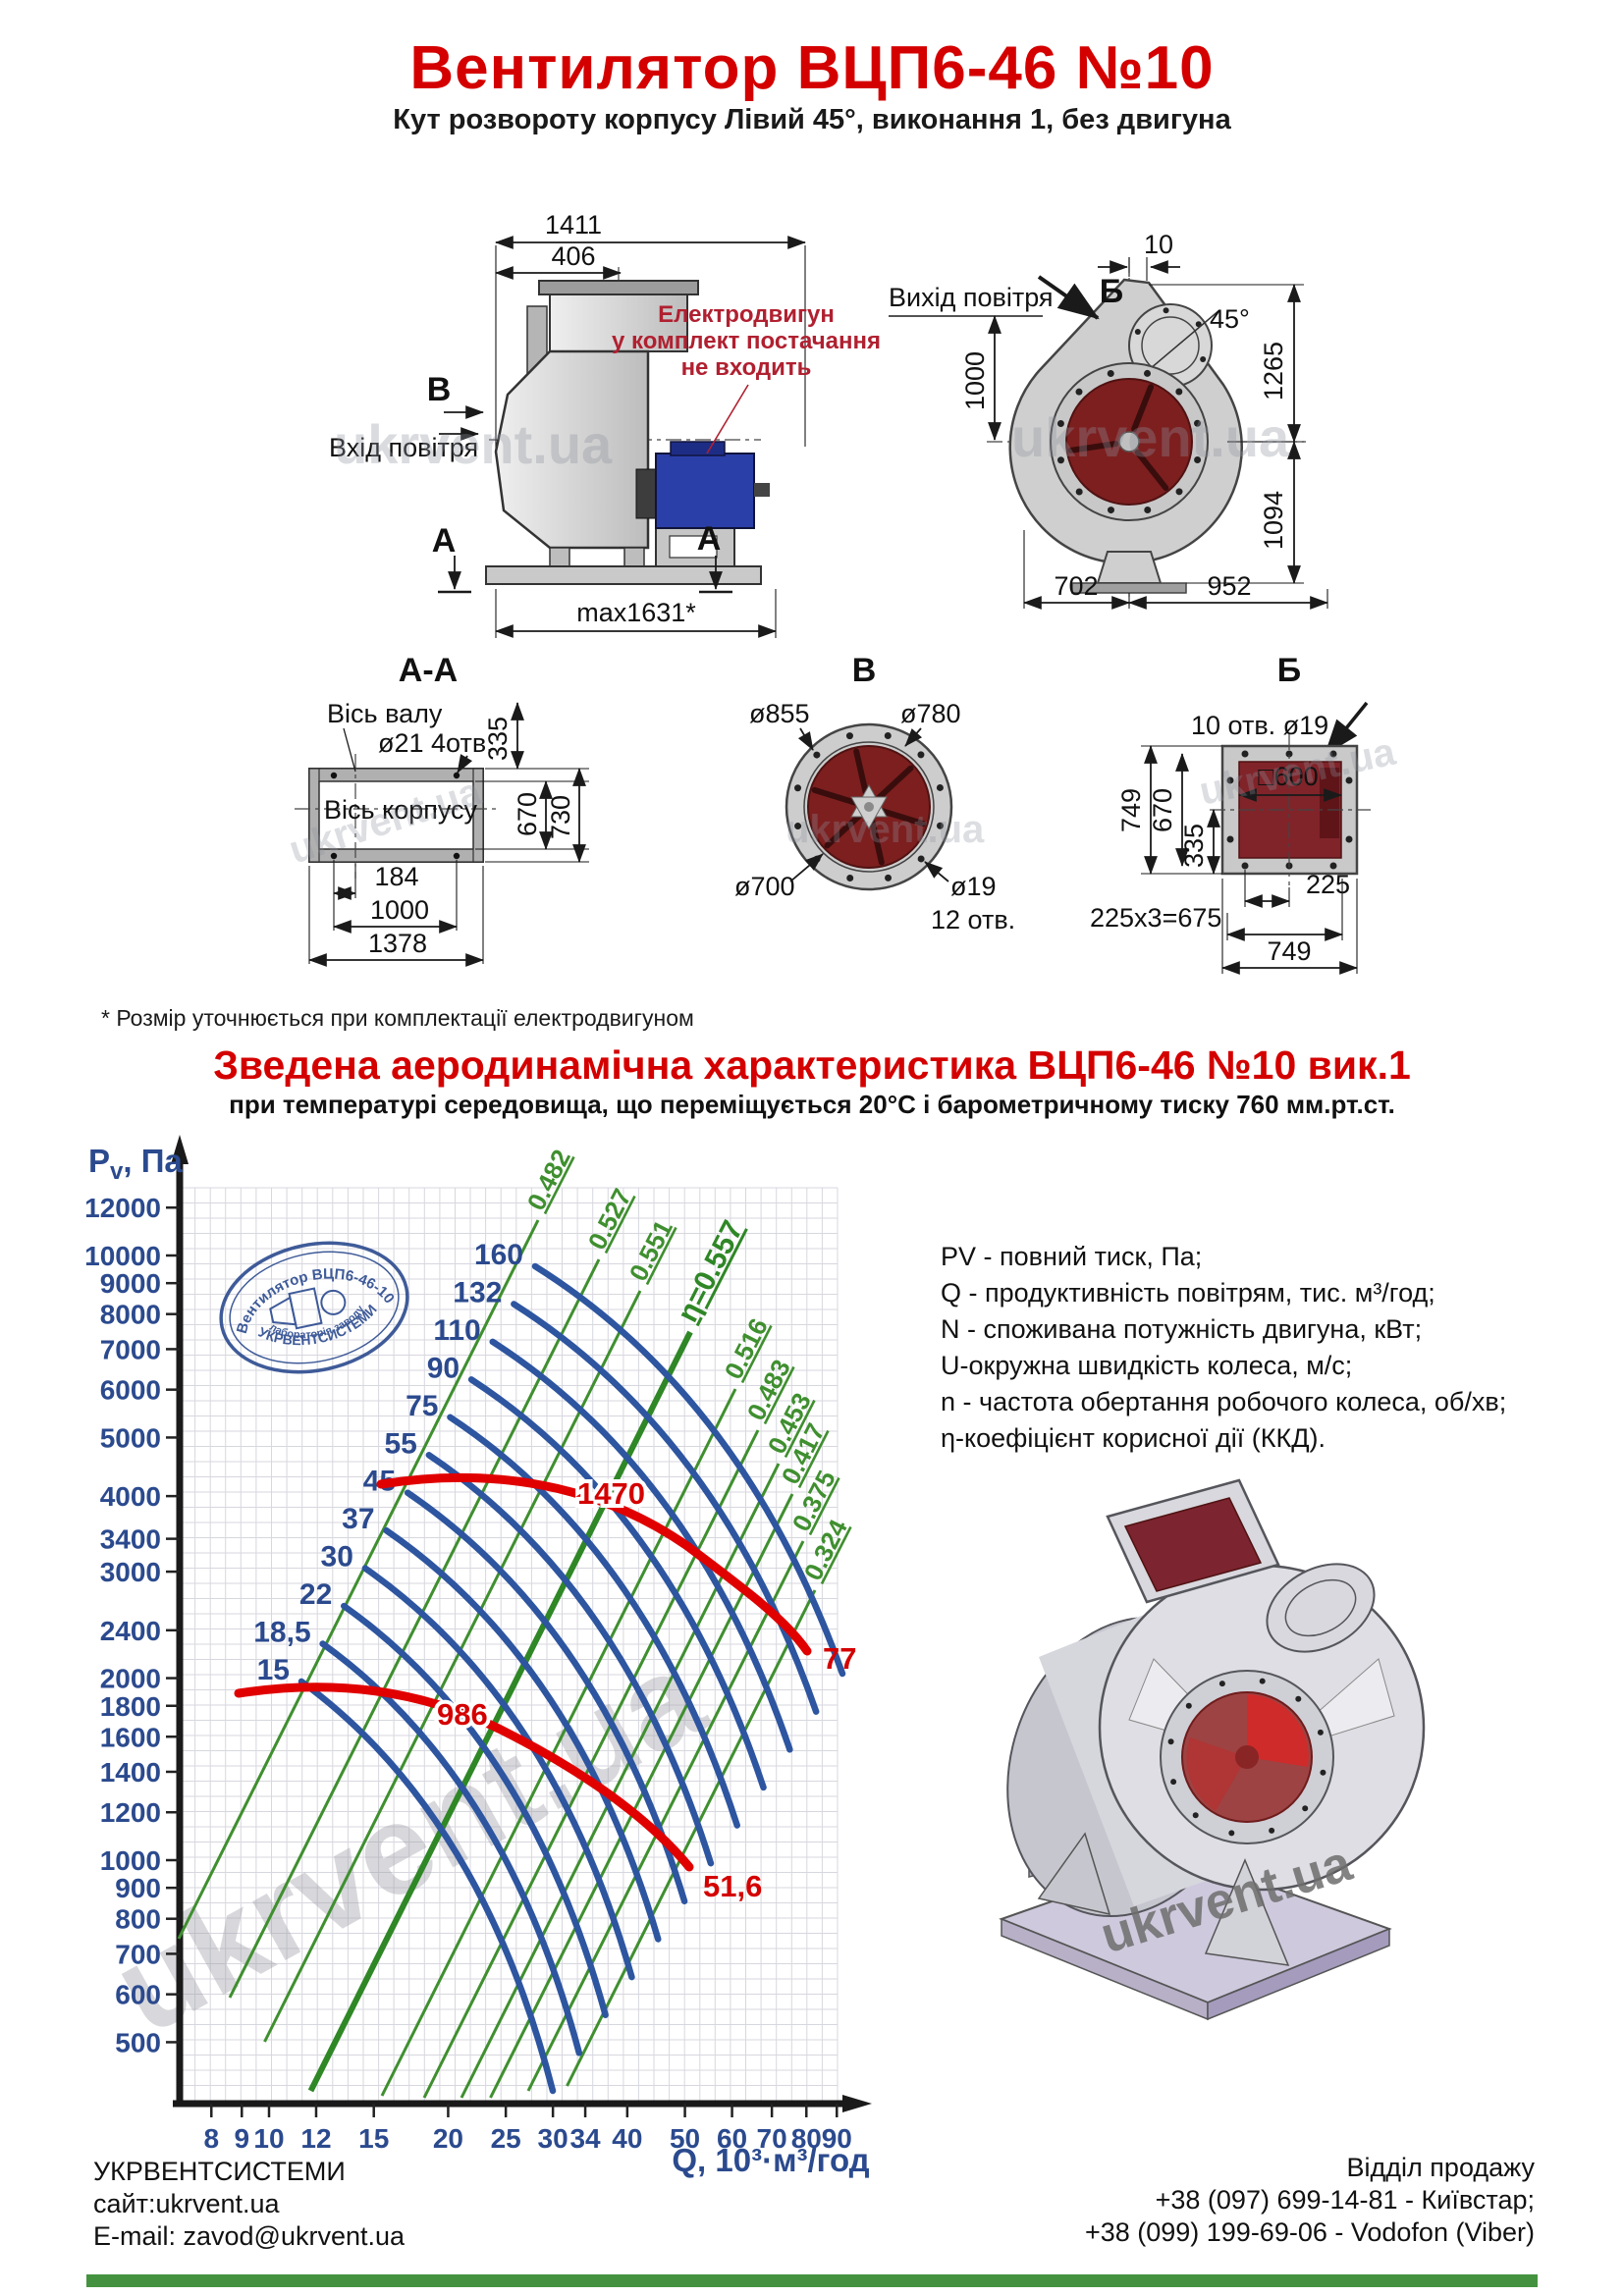  Describe the element at coordinates (122, 1256) in the screenshot. I see `y-tick-label: 10000` at that location.